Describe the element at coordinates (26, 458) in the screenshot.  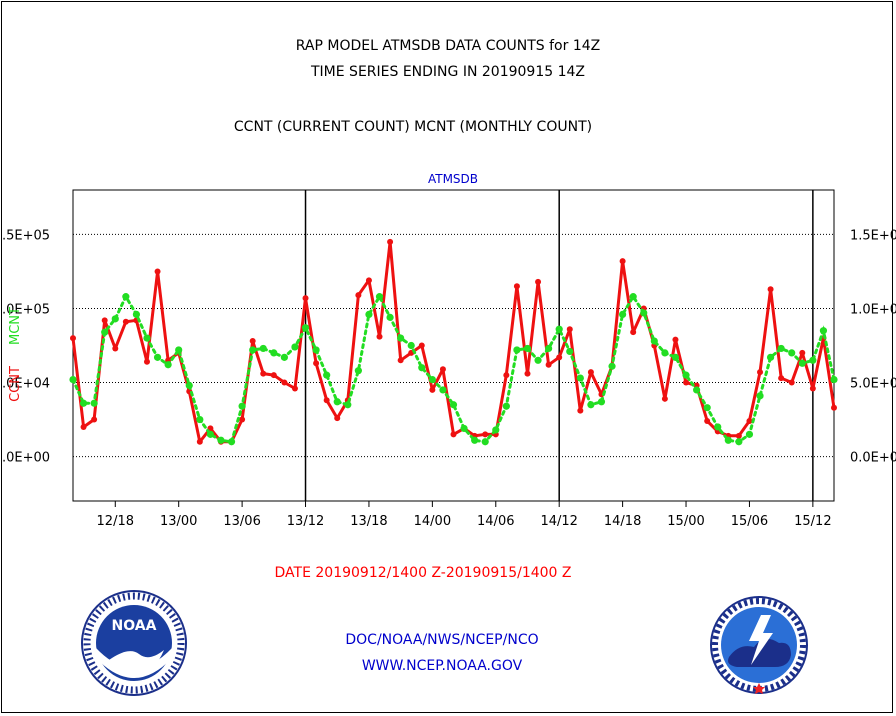
I see `y-left-tick-label-0: .0E+00` at that location.